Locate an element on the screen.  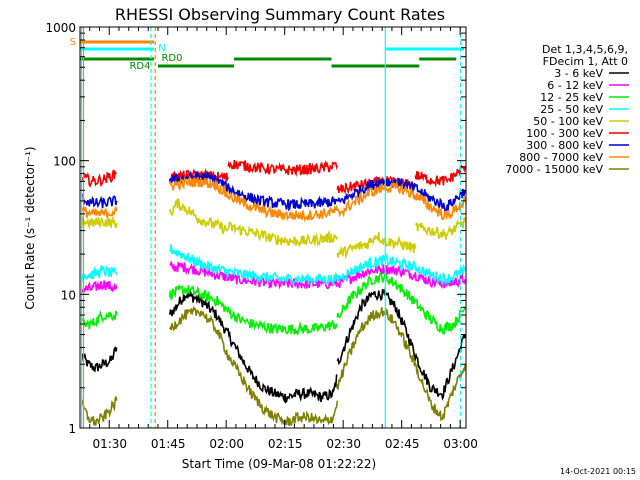
legend-header-line-1: Det 1,3,4,5,6,9, is located at coordinates (585, 49).